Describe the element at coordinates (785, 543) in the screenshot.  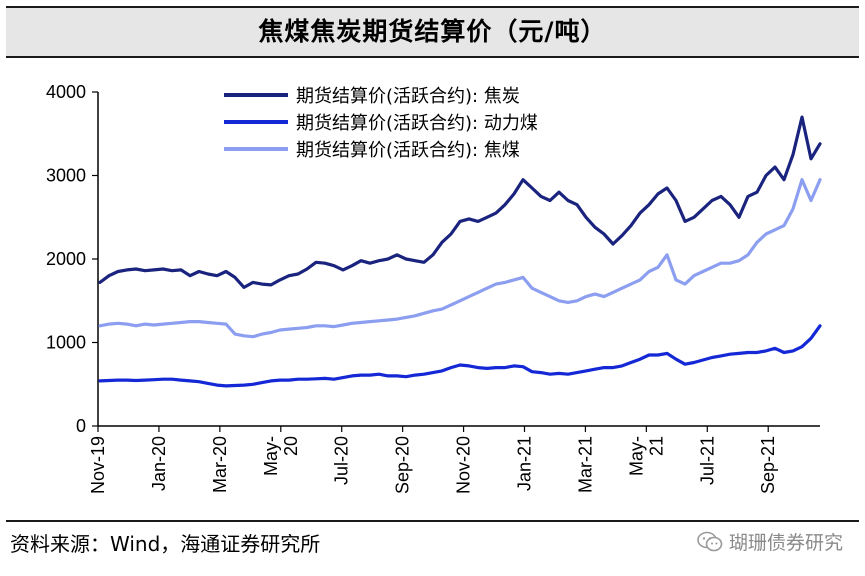
I see `watermark-text: 瑚珊债券研究` at that location.